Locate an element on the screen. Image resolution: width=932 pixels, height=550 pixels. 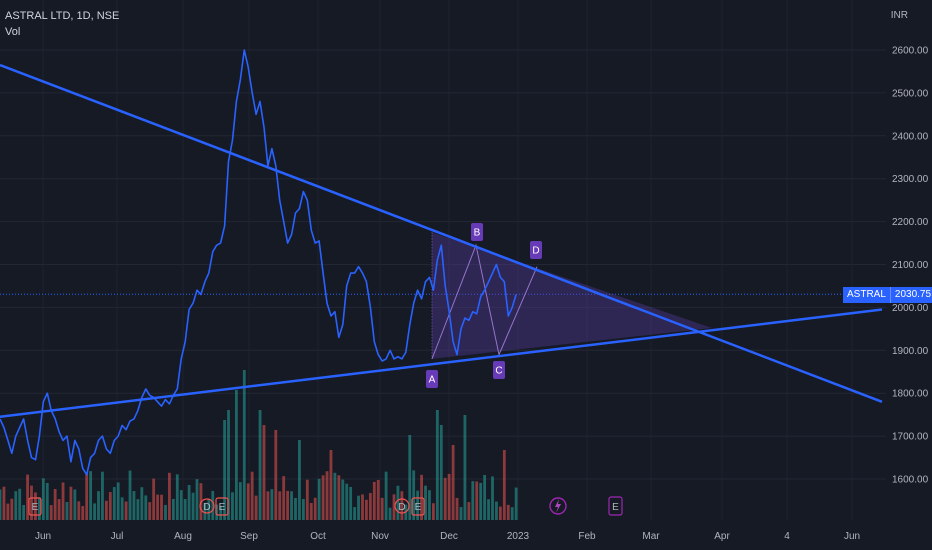
future-earnings-label: E is located at coordinates (615, 507).